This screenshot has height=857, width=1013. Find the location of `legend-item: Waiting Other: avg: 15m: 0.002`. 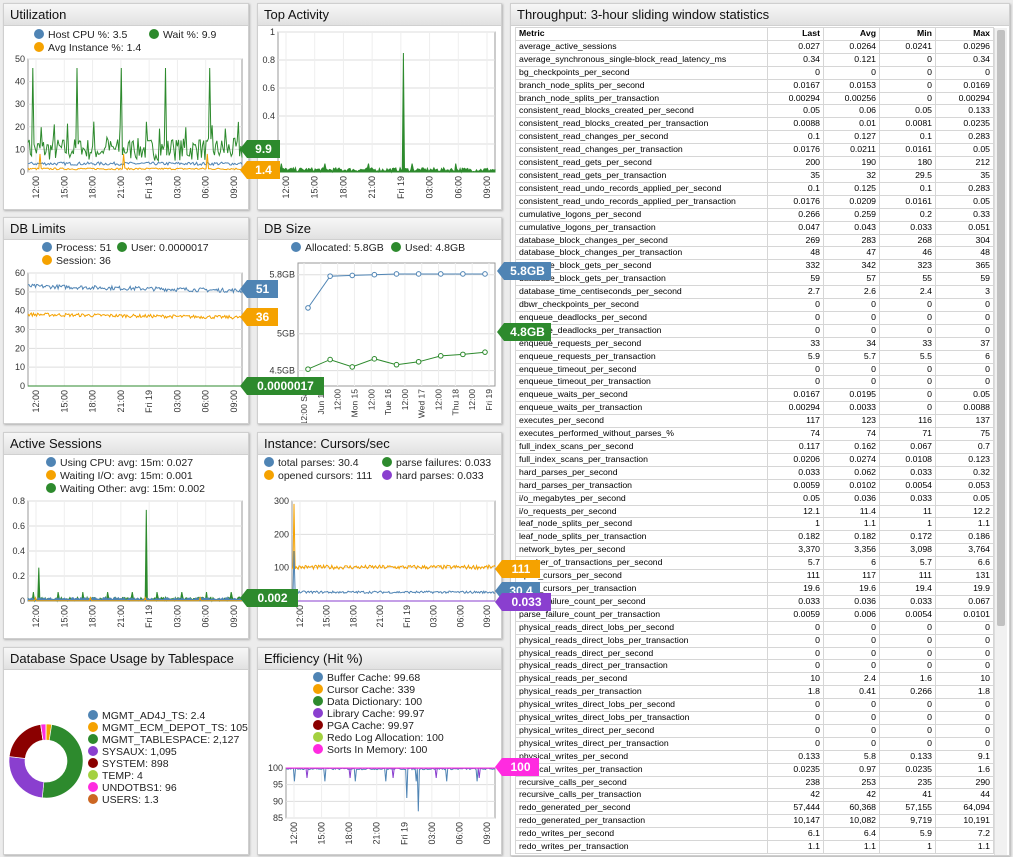

legend-item: Waiting Other: avg: 15m: 0.002 is located at coordinates (125, 489).